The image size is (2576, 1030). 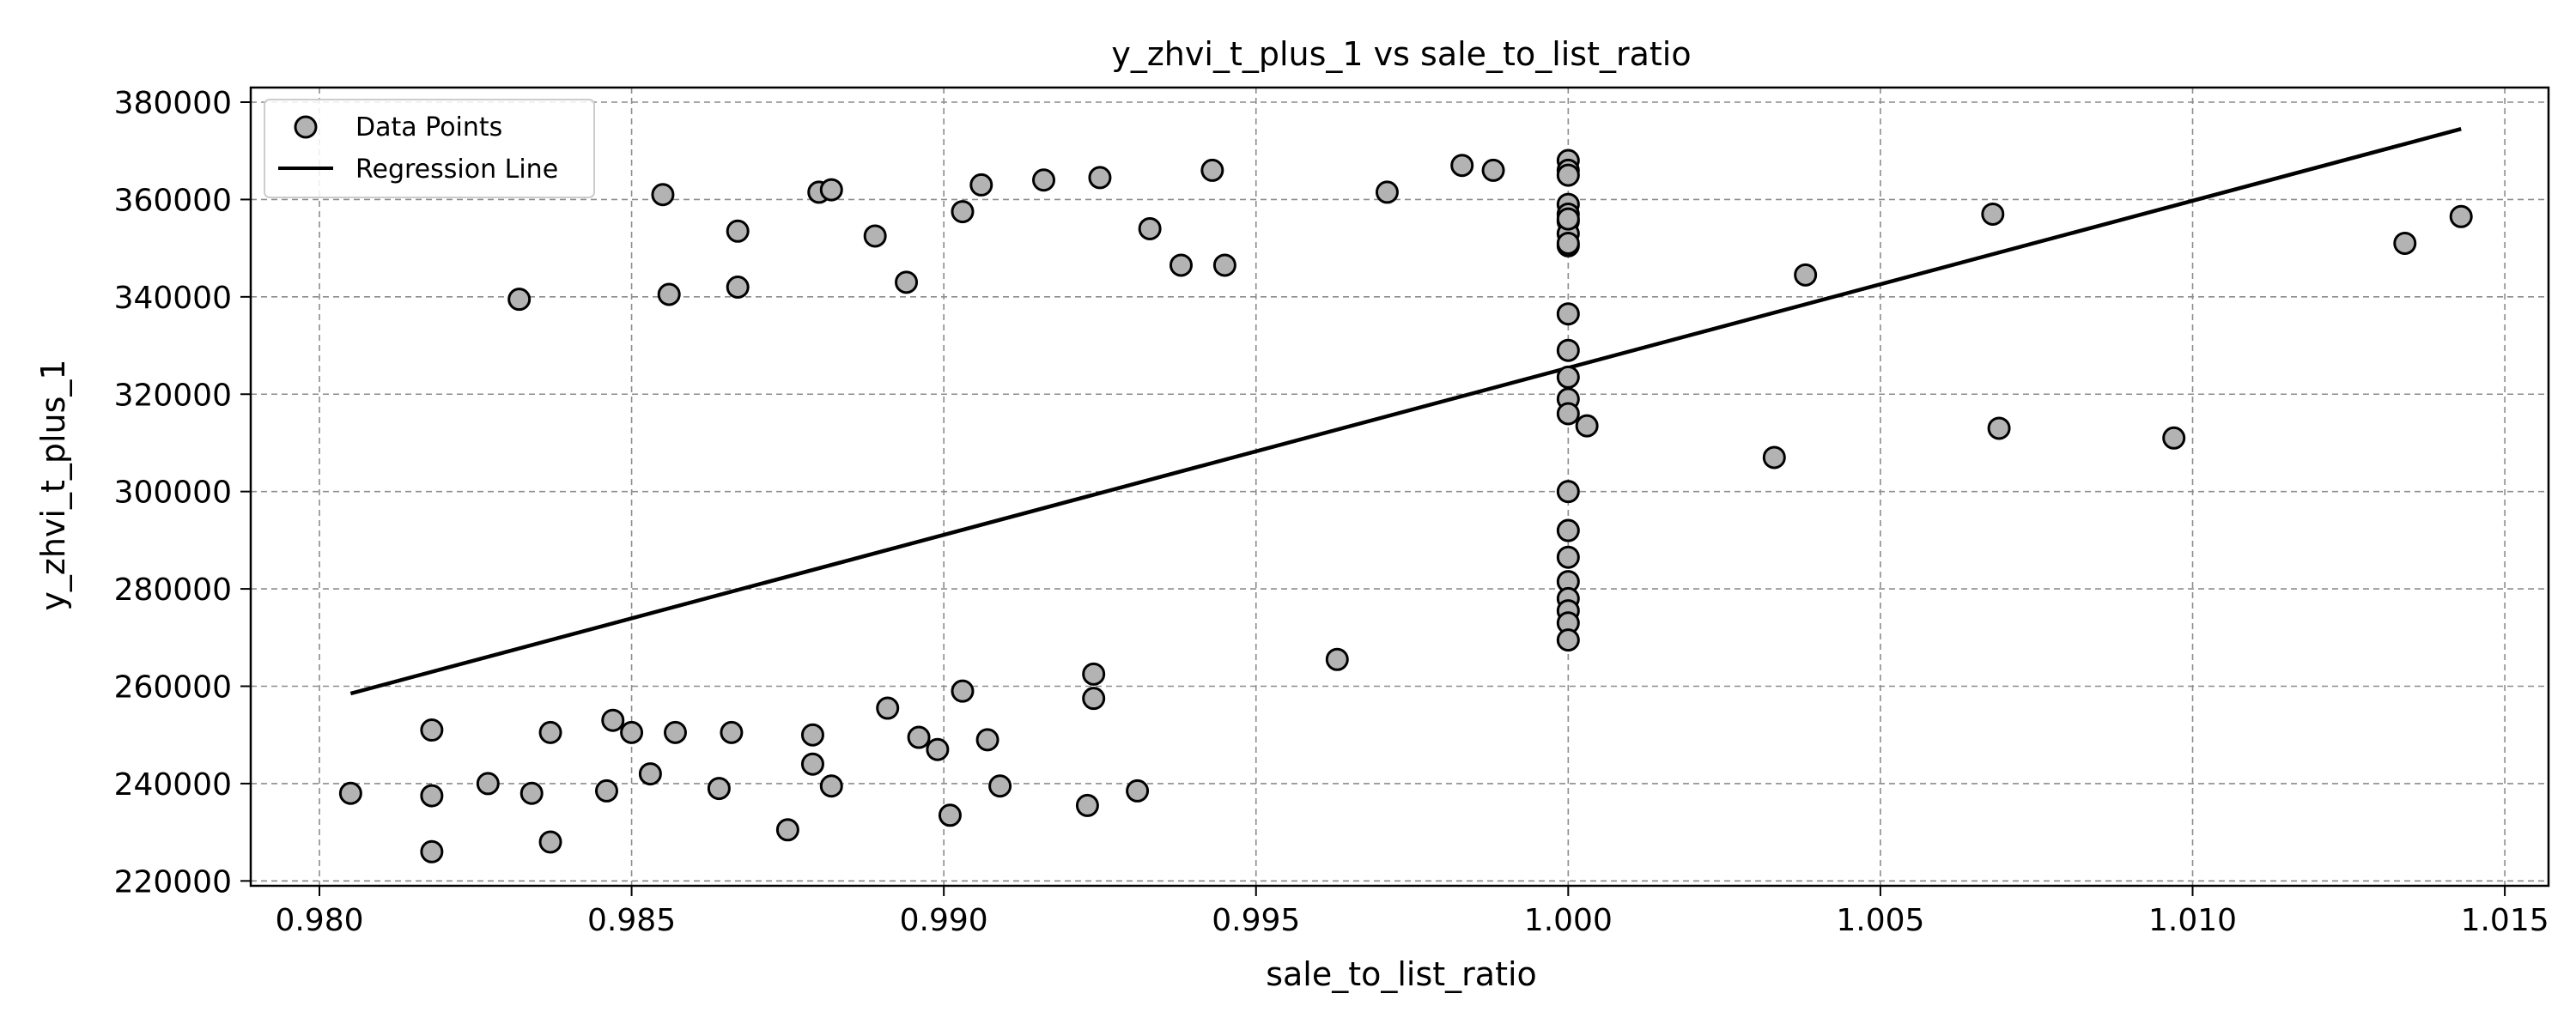 What do you see at coordinates (53, 484) in the screenshot?
I see `y-axis-label: y_zhvi_t_plus_1` at bounding box center [53, 484].